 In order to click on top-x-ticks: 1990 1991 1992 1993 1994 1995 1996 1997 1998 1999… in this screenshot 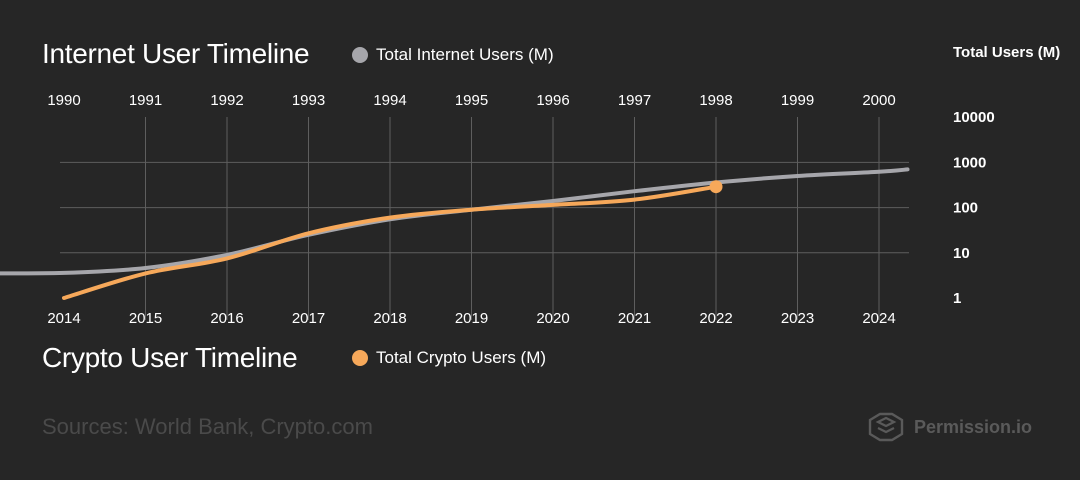, I will do `click(471, 100)`.